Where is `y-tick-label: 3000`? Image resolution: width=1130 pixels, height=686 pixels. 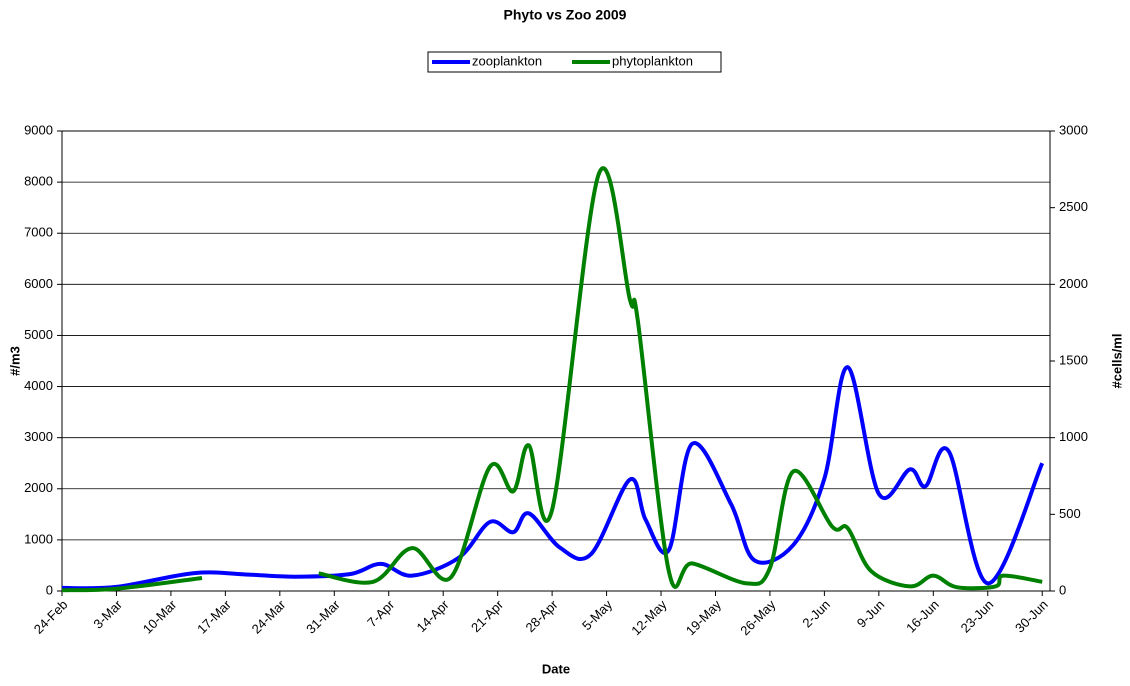 y-tick-label: 3000 is located at coordinates (38, 436).